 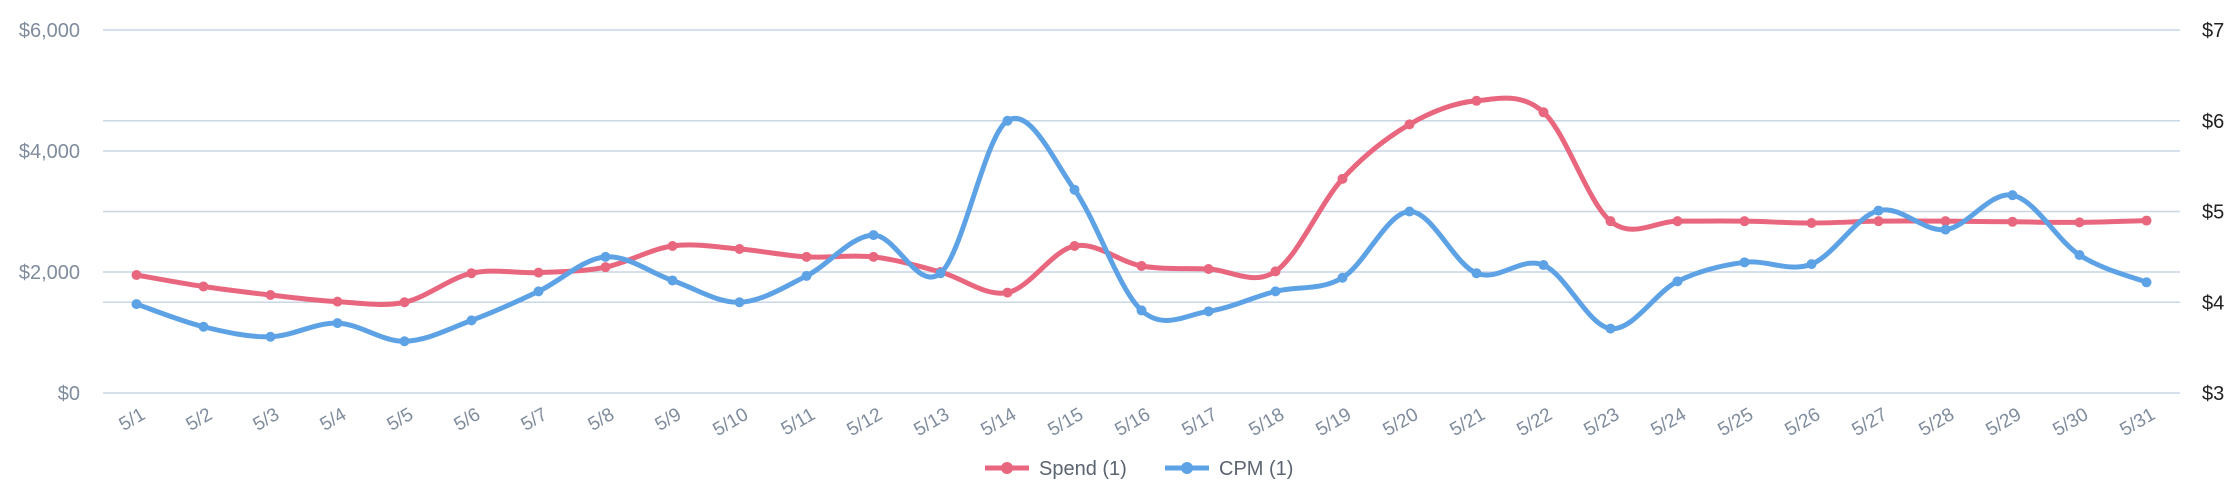 What do you see at coordinates (199, 419) in the screenshot?
I see `x-tick-label: 5/2` at bounding box center [199, 419].